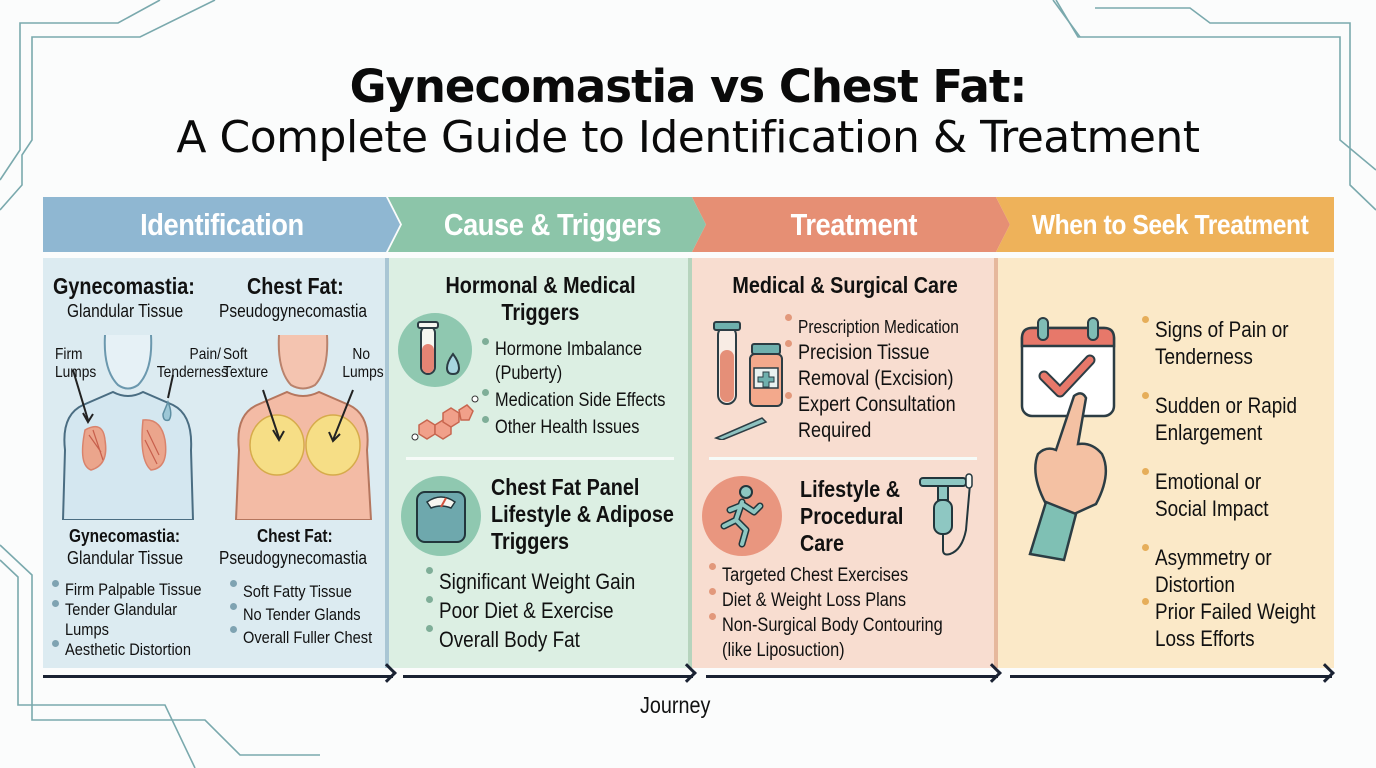 The image size is (1376, 768). What do you see at coordinates (688, 86) in the screenshot?
I see `title-line-1: Gynecomastia vs Chest Fat:` at bounding box center [688, 86].